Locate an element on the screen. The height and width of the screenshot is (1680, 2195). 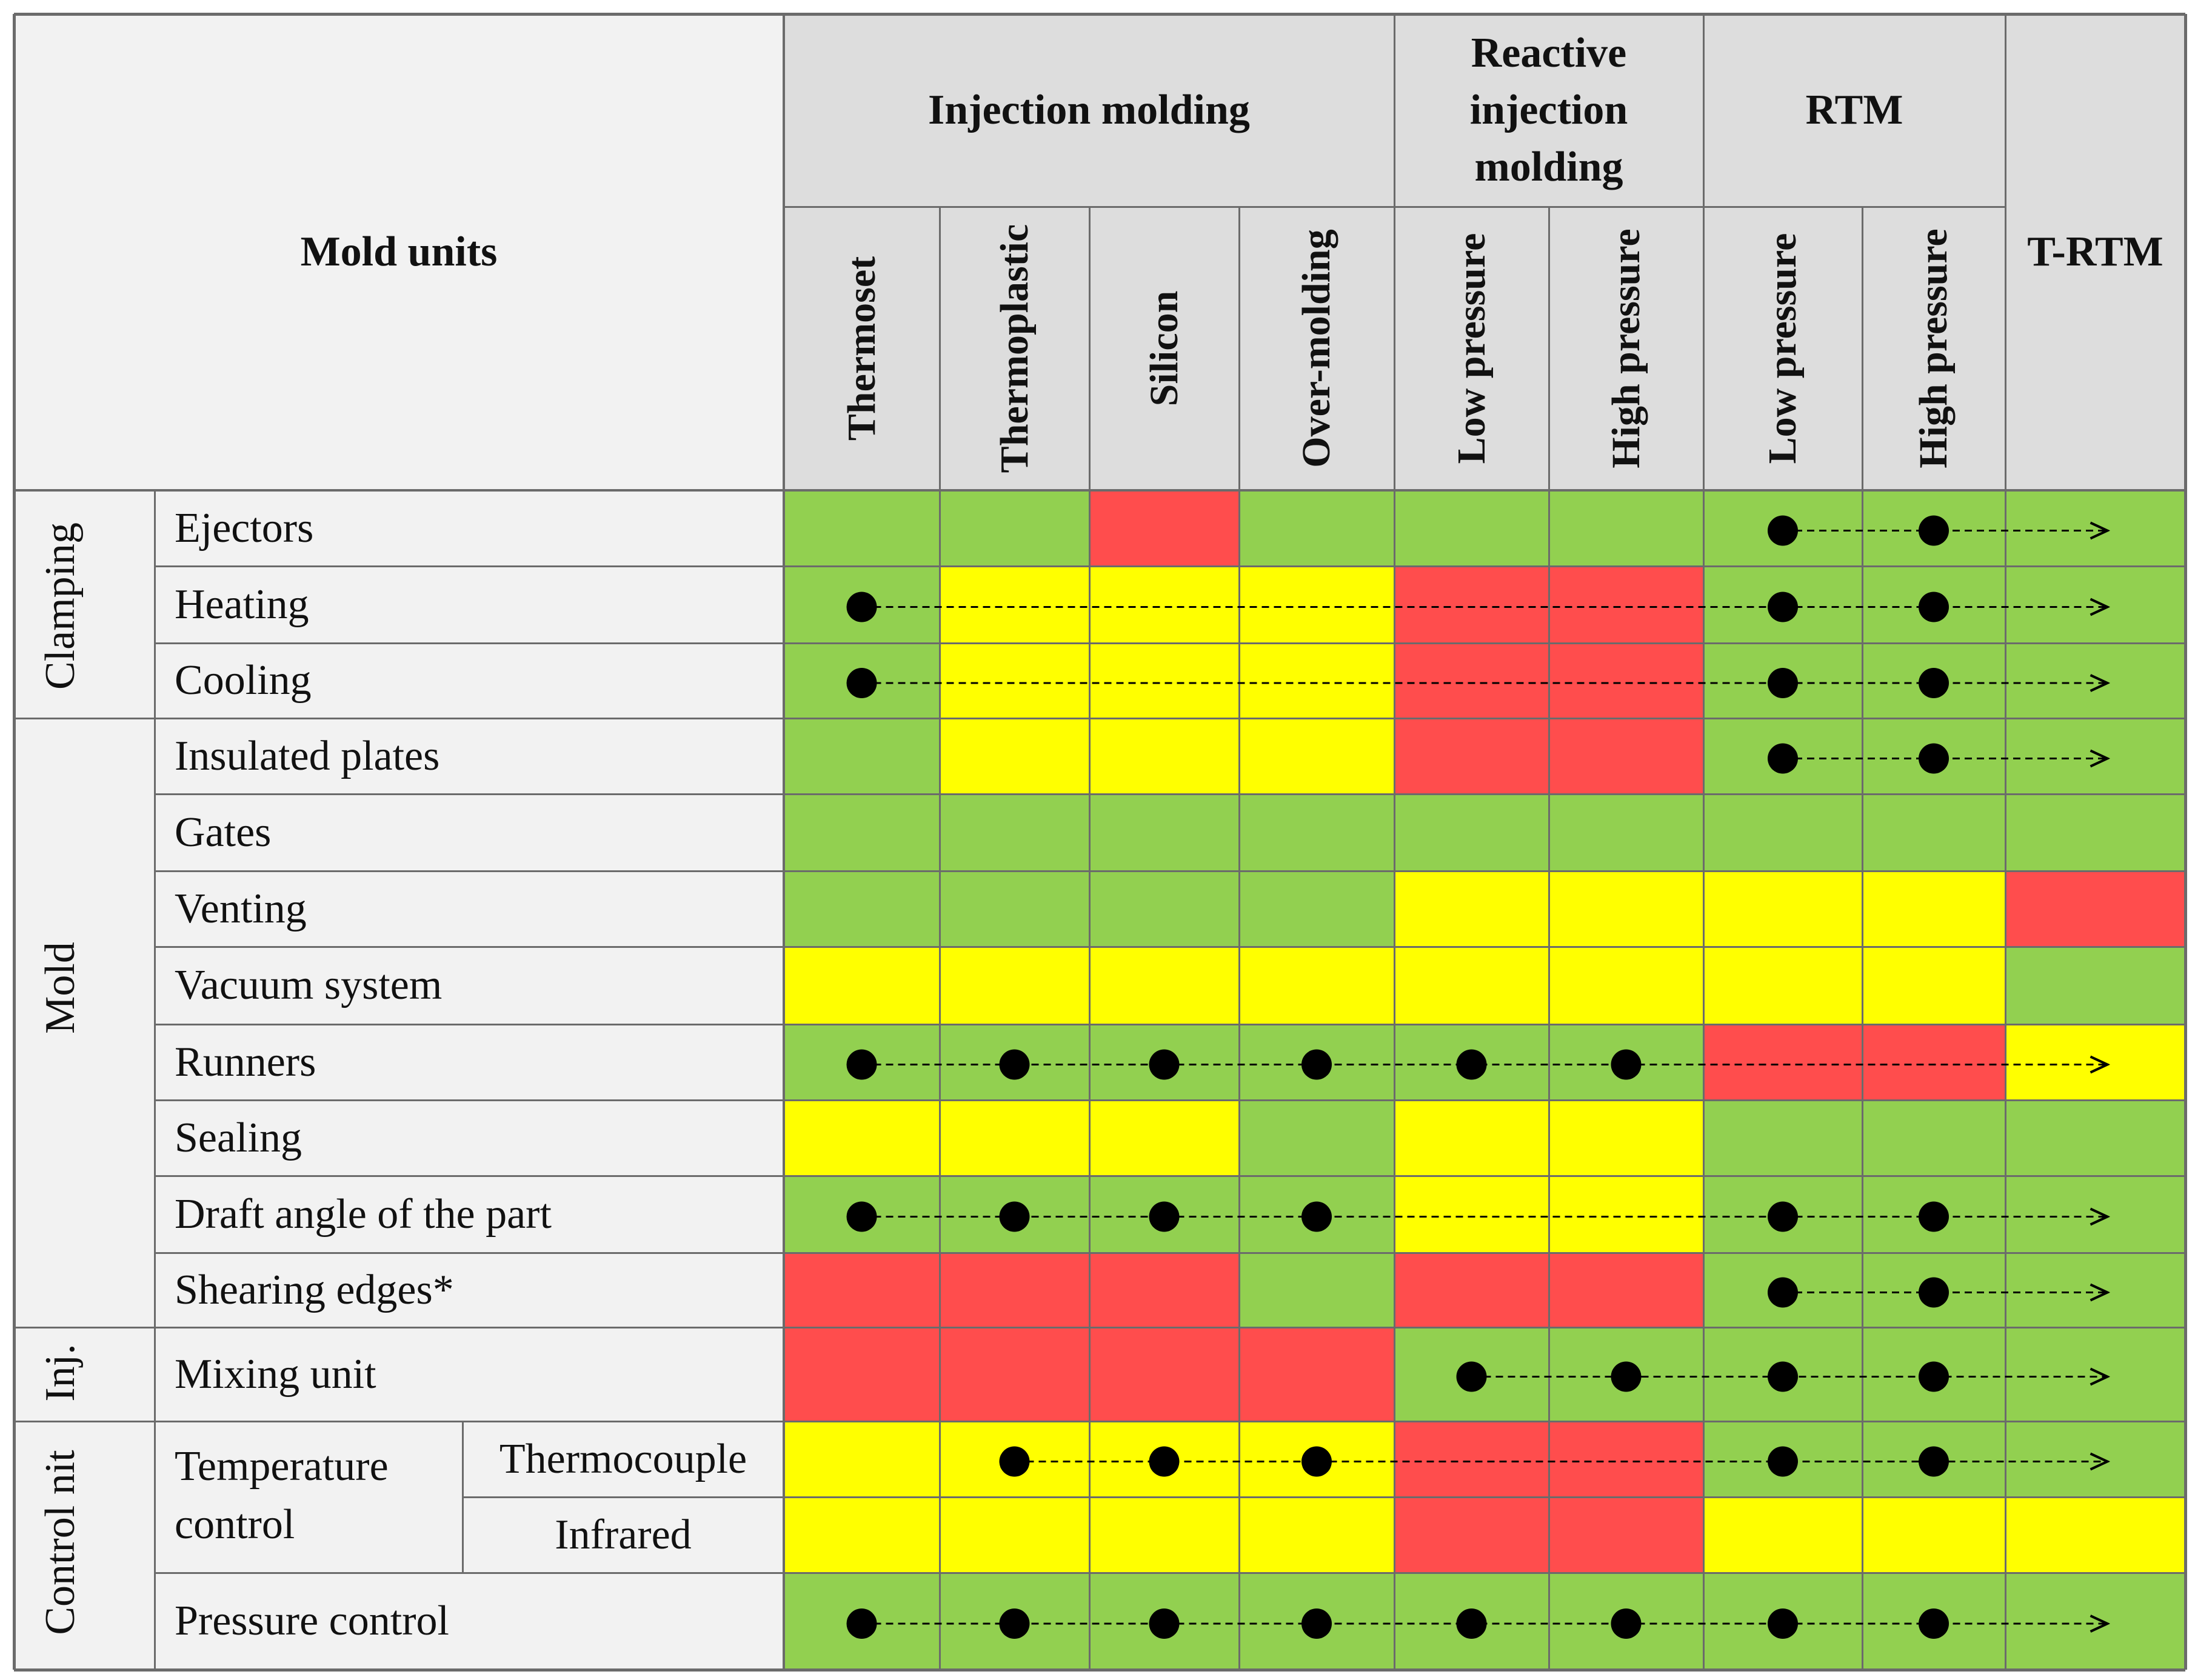
corner-label: Mold units is located at coordinates (399, 251).